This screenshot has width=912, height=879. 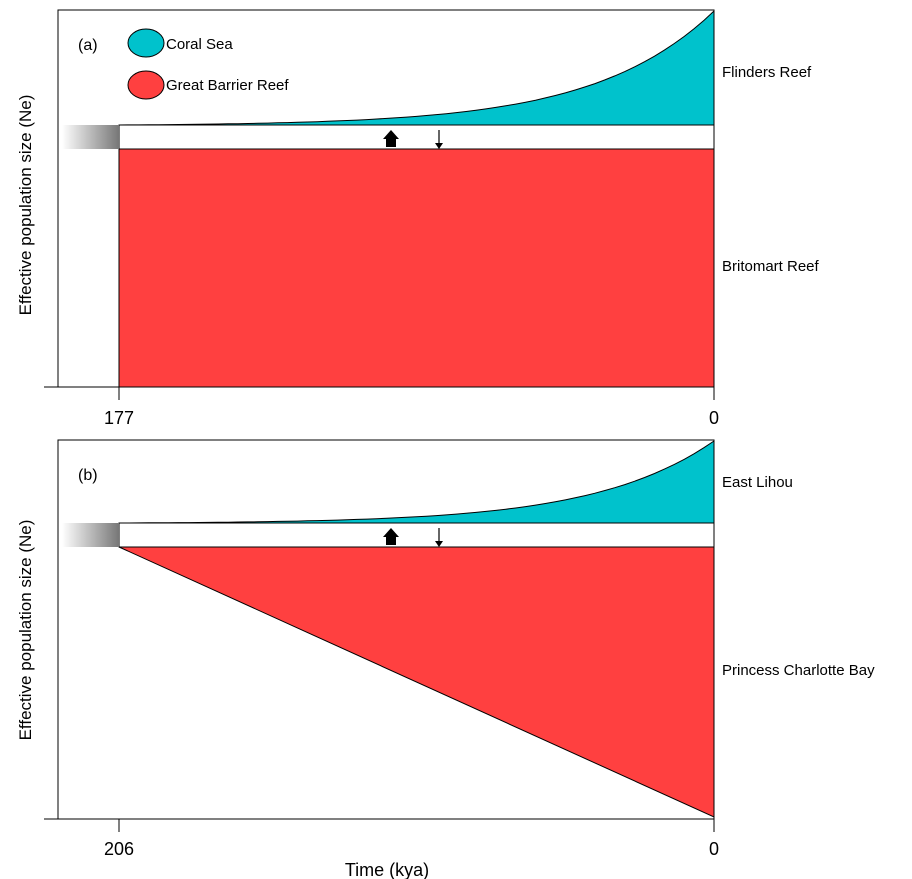 I want to click on east-lihou-area, so click(x=417, y=482).